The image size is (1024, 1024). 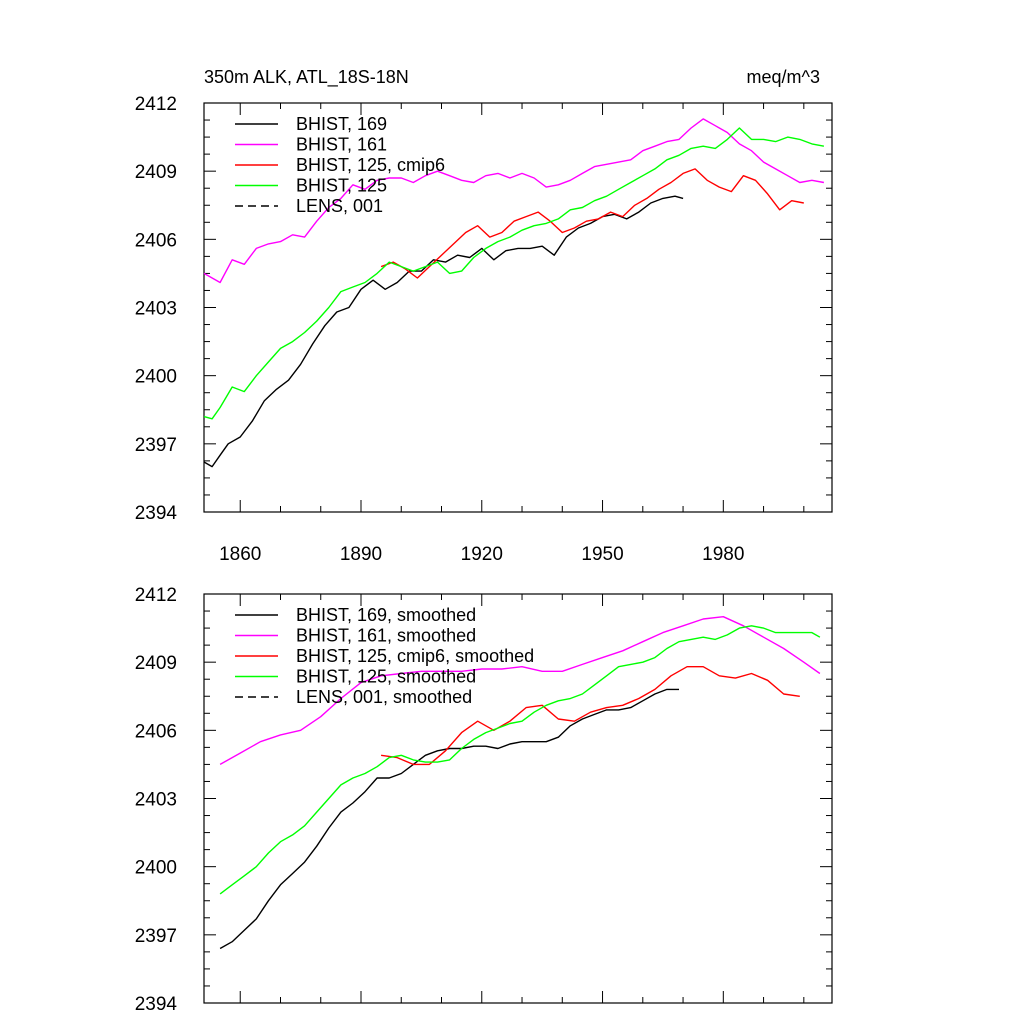 What do you see at coordinates (602, 554) in the screenshot?
I see `x-tick-label: 1950` at bounding box center [602, 554].